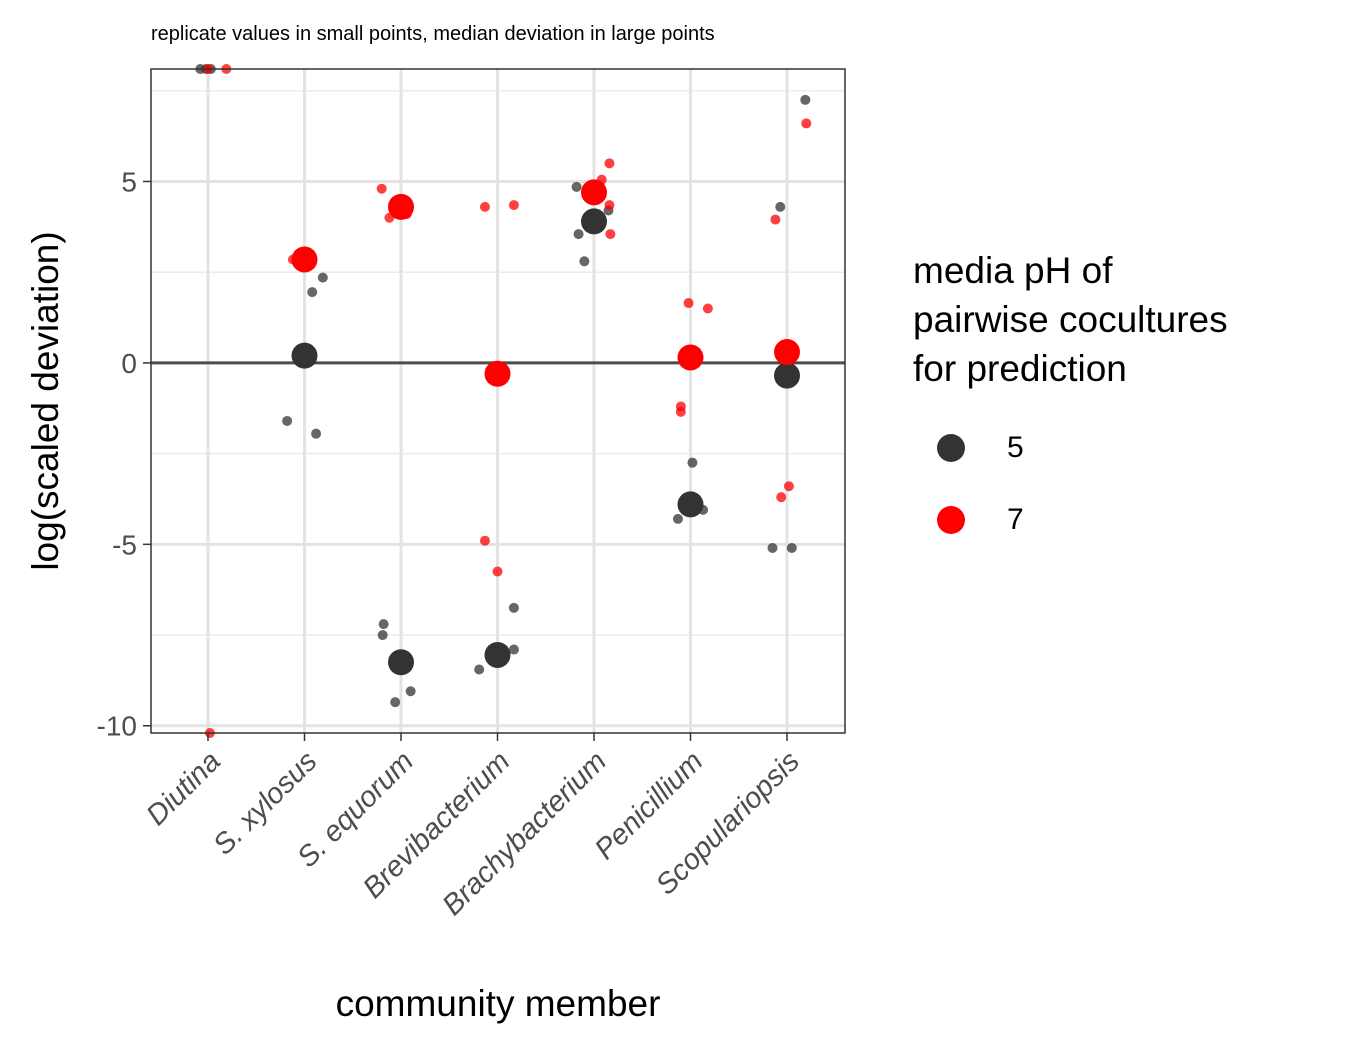  I want to click on legend-title-line: pairwise cocultures, so click(1070, 319).